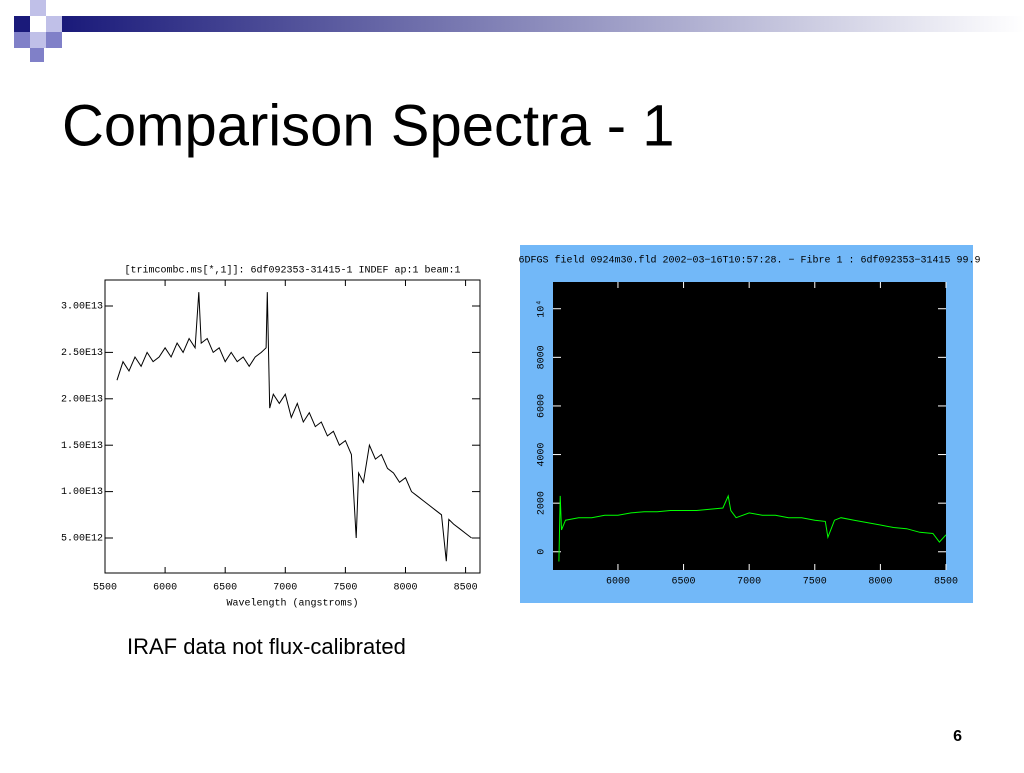  What do you see at coordinates (266, 646) in the screenshot?
I see `caption: IRAF data not flux-calibrated` at bounding box center [266, 646].